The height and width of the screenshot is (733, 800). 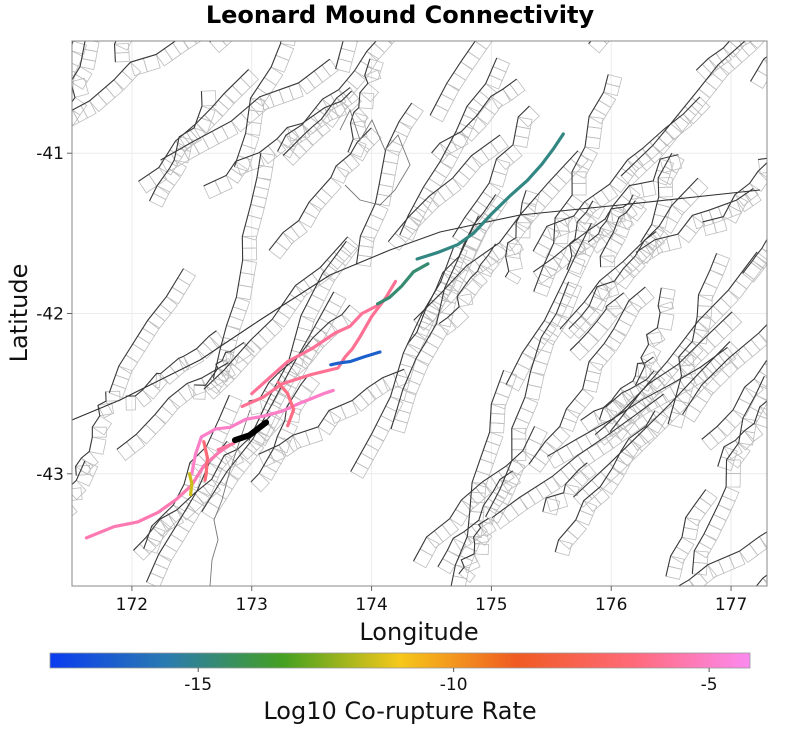 I want to click on y-axis-ticks: -41 -42 -43, so click(x=54, y=314).